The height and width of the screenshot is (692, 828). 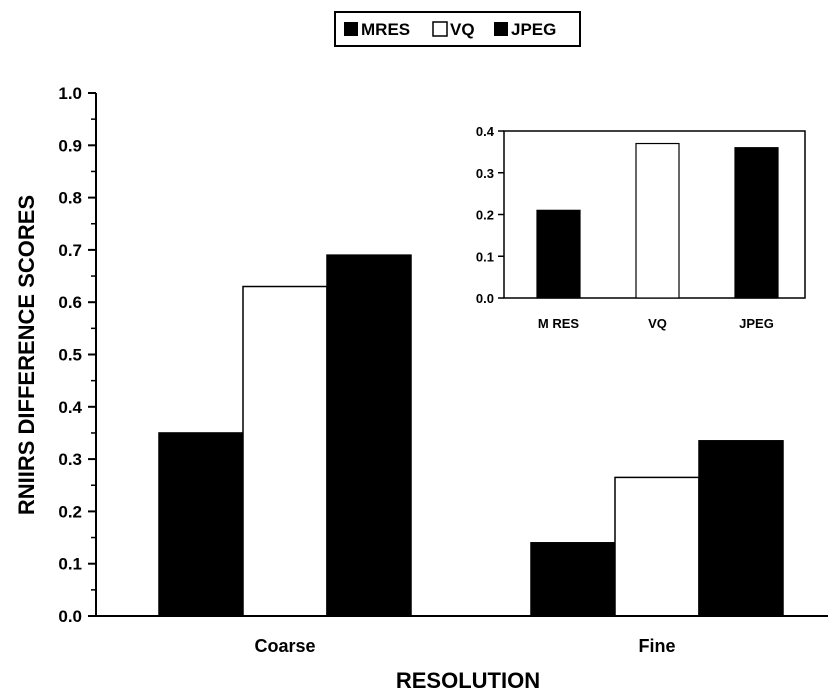 I want to click on inset-category-label: M RES, so click(x=559, y=323).